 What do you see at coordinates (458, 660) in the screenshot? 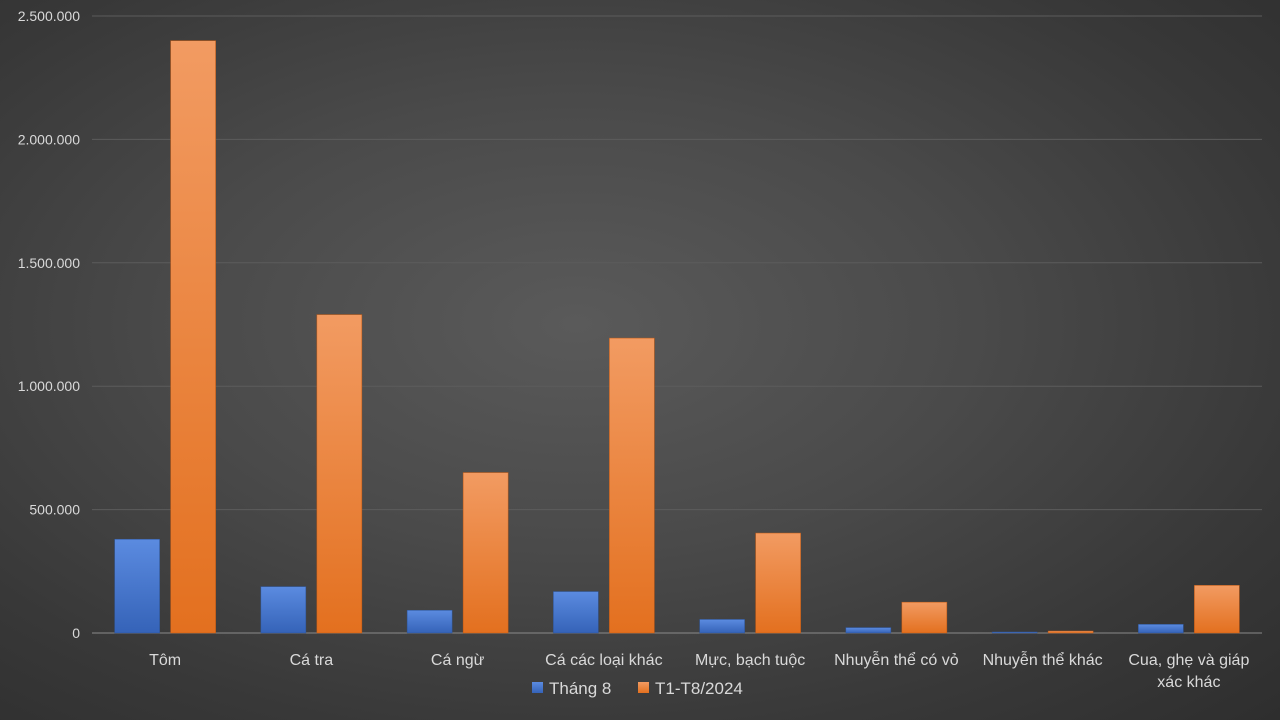
I see `x-category-label: Cá ngừ` at bounding box center [458, 660].